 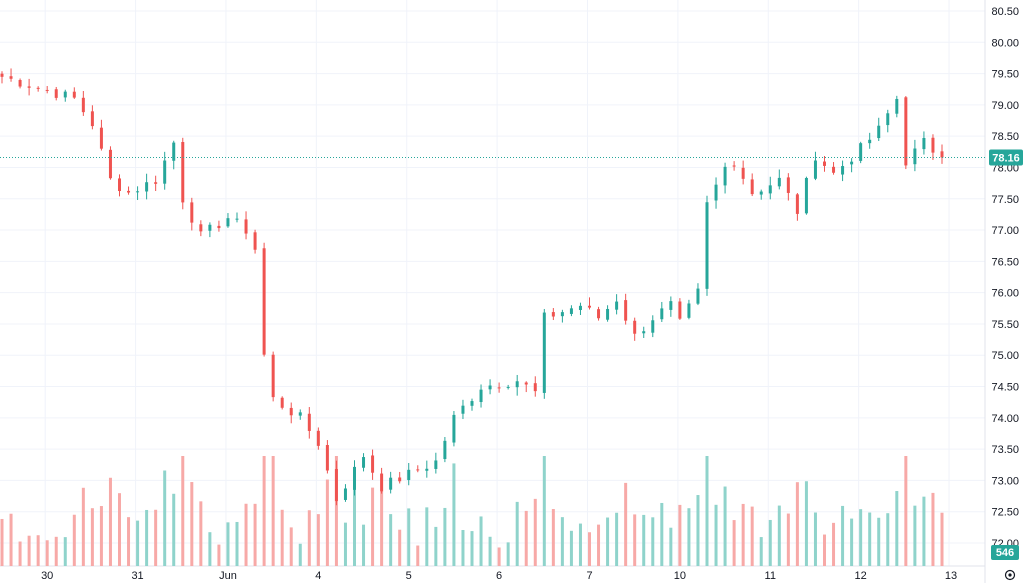 I want to click on time-tick-label: 4, so click(x=318, y=576).